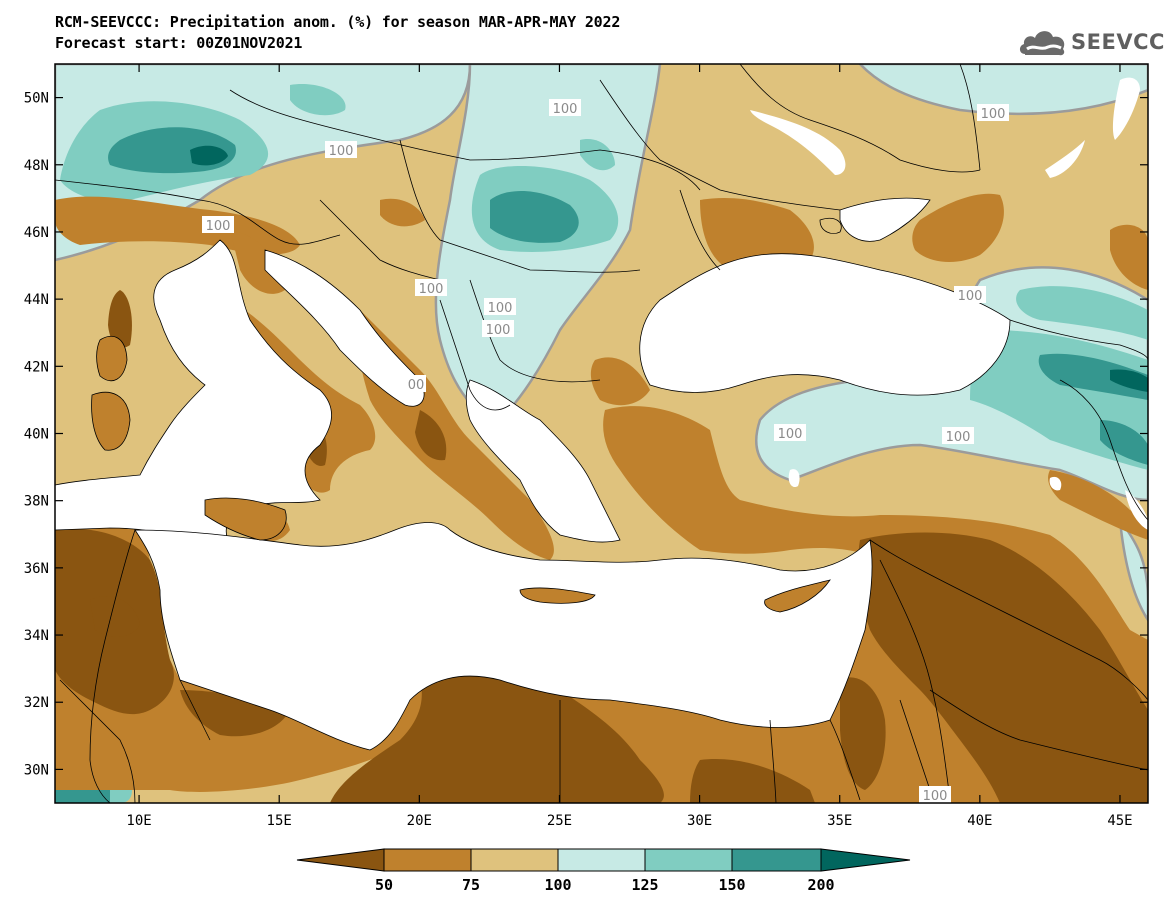 Image resolution: width=1165 pixels, height=907 pixels. I want to click on lat-tick-label: 36N, so click(36, 569).